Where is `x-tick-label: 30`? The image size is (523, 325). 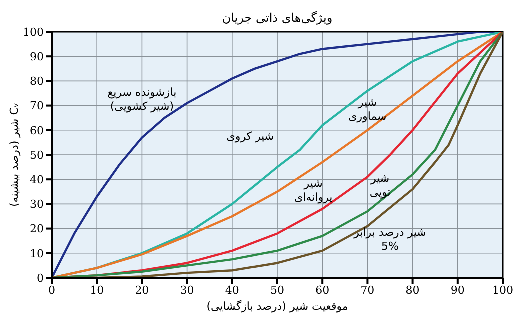 x-tick-label: 30 is located at coordinates (187, 290).